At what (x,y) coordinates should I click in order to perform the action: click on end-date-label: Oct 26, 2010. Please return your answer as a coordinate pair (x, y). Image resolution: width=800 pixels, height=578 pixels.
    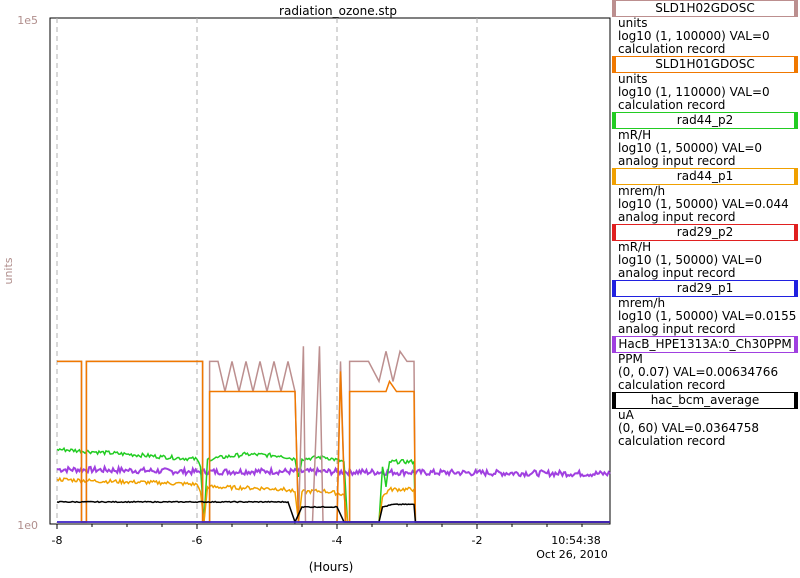
    Looking at the image, I should click on (572, 554).